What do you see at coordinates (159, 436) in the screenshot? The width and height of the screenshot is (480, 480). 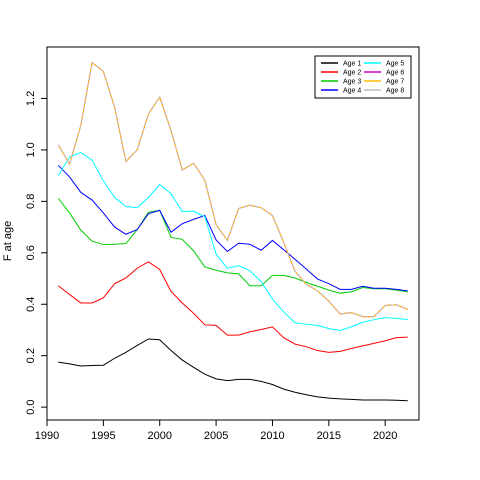 I see `x-tick-label: 2000` at bounding box center [159, 436].